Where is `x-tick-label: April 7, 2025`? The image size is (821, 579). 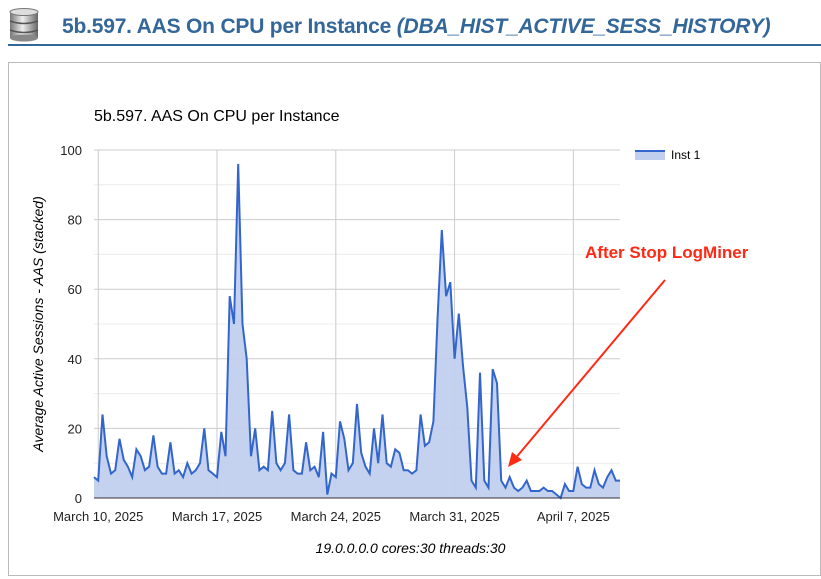
x-tick-label: April 7, 2025 is located at coordinates (573, 516).